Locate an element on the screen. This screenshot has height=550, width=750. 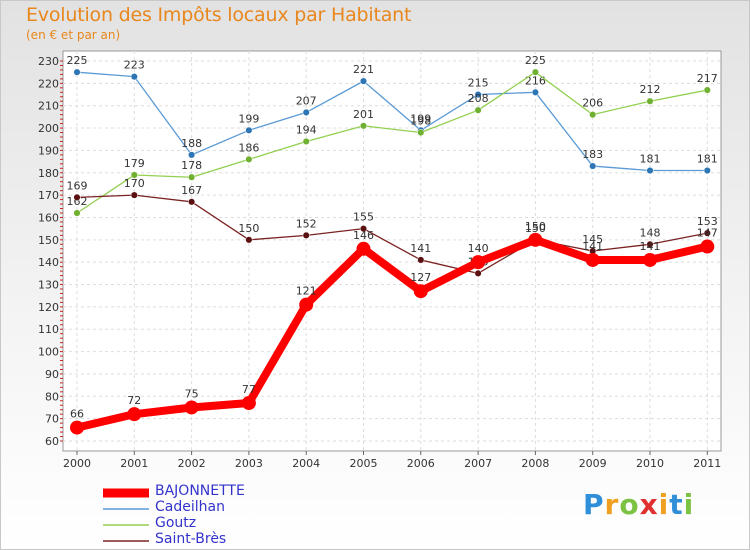
y-tick-label: 130 is located at coordinates (48, 285).